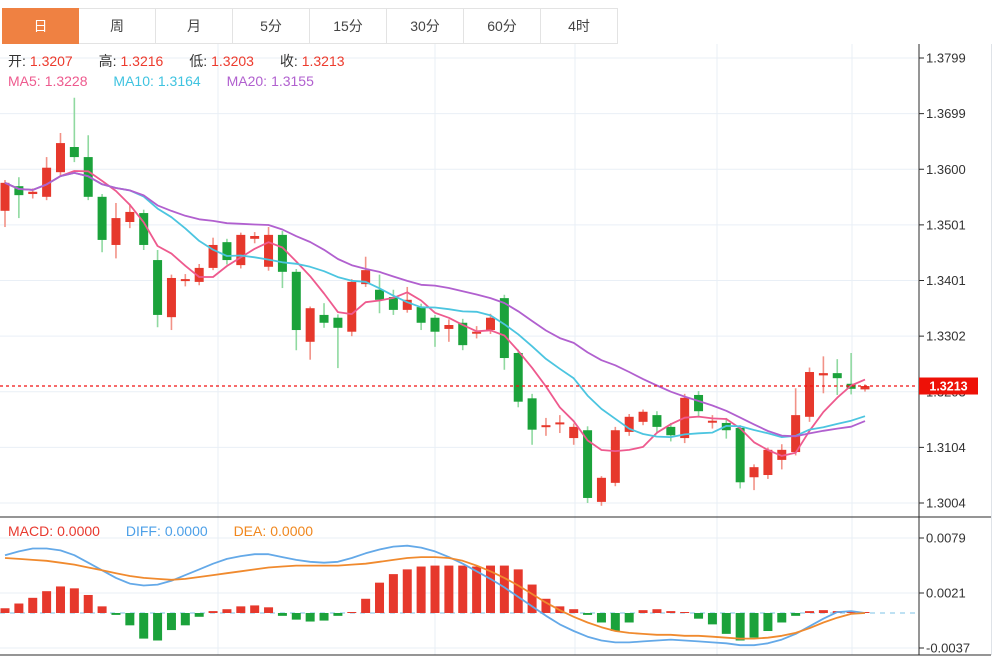 The width and height of the screenshot is (1004, 664). Describe the element at coordinates (946, 593) in the screenshot. I see `macd-axis-label: 0.0021` at that location.